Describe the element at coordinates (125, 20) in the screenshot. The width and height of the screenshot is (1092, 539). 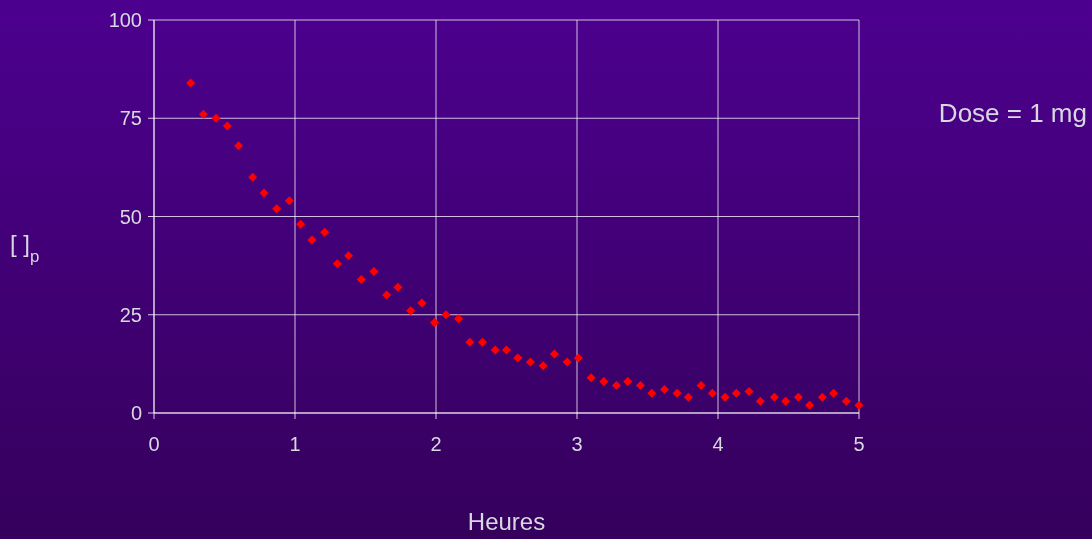
I see `y-tick-label: 100` at that location.